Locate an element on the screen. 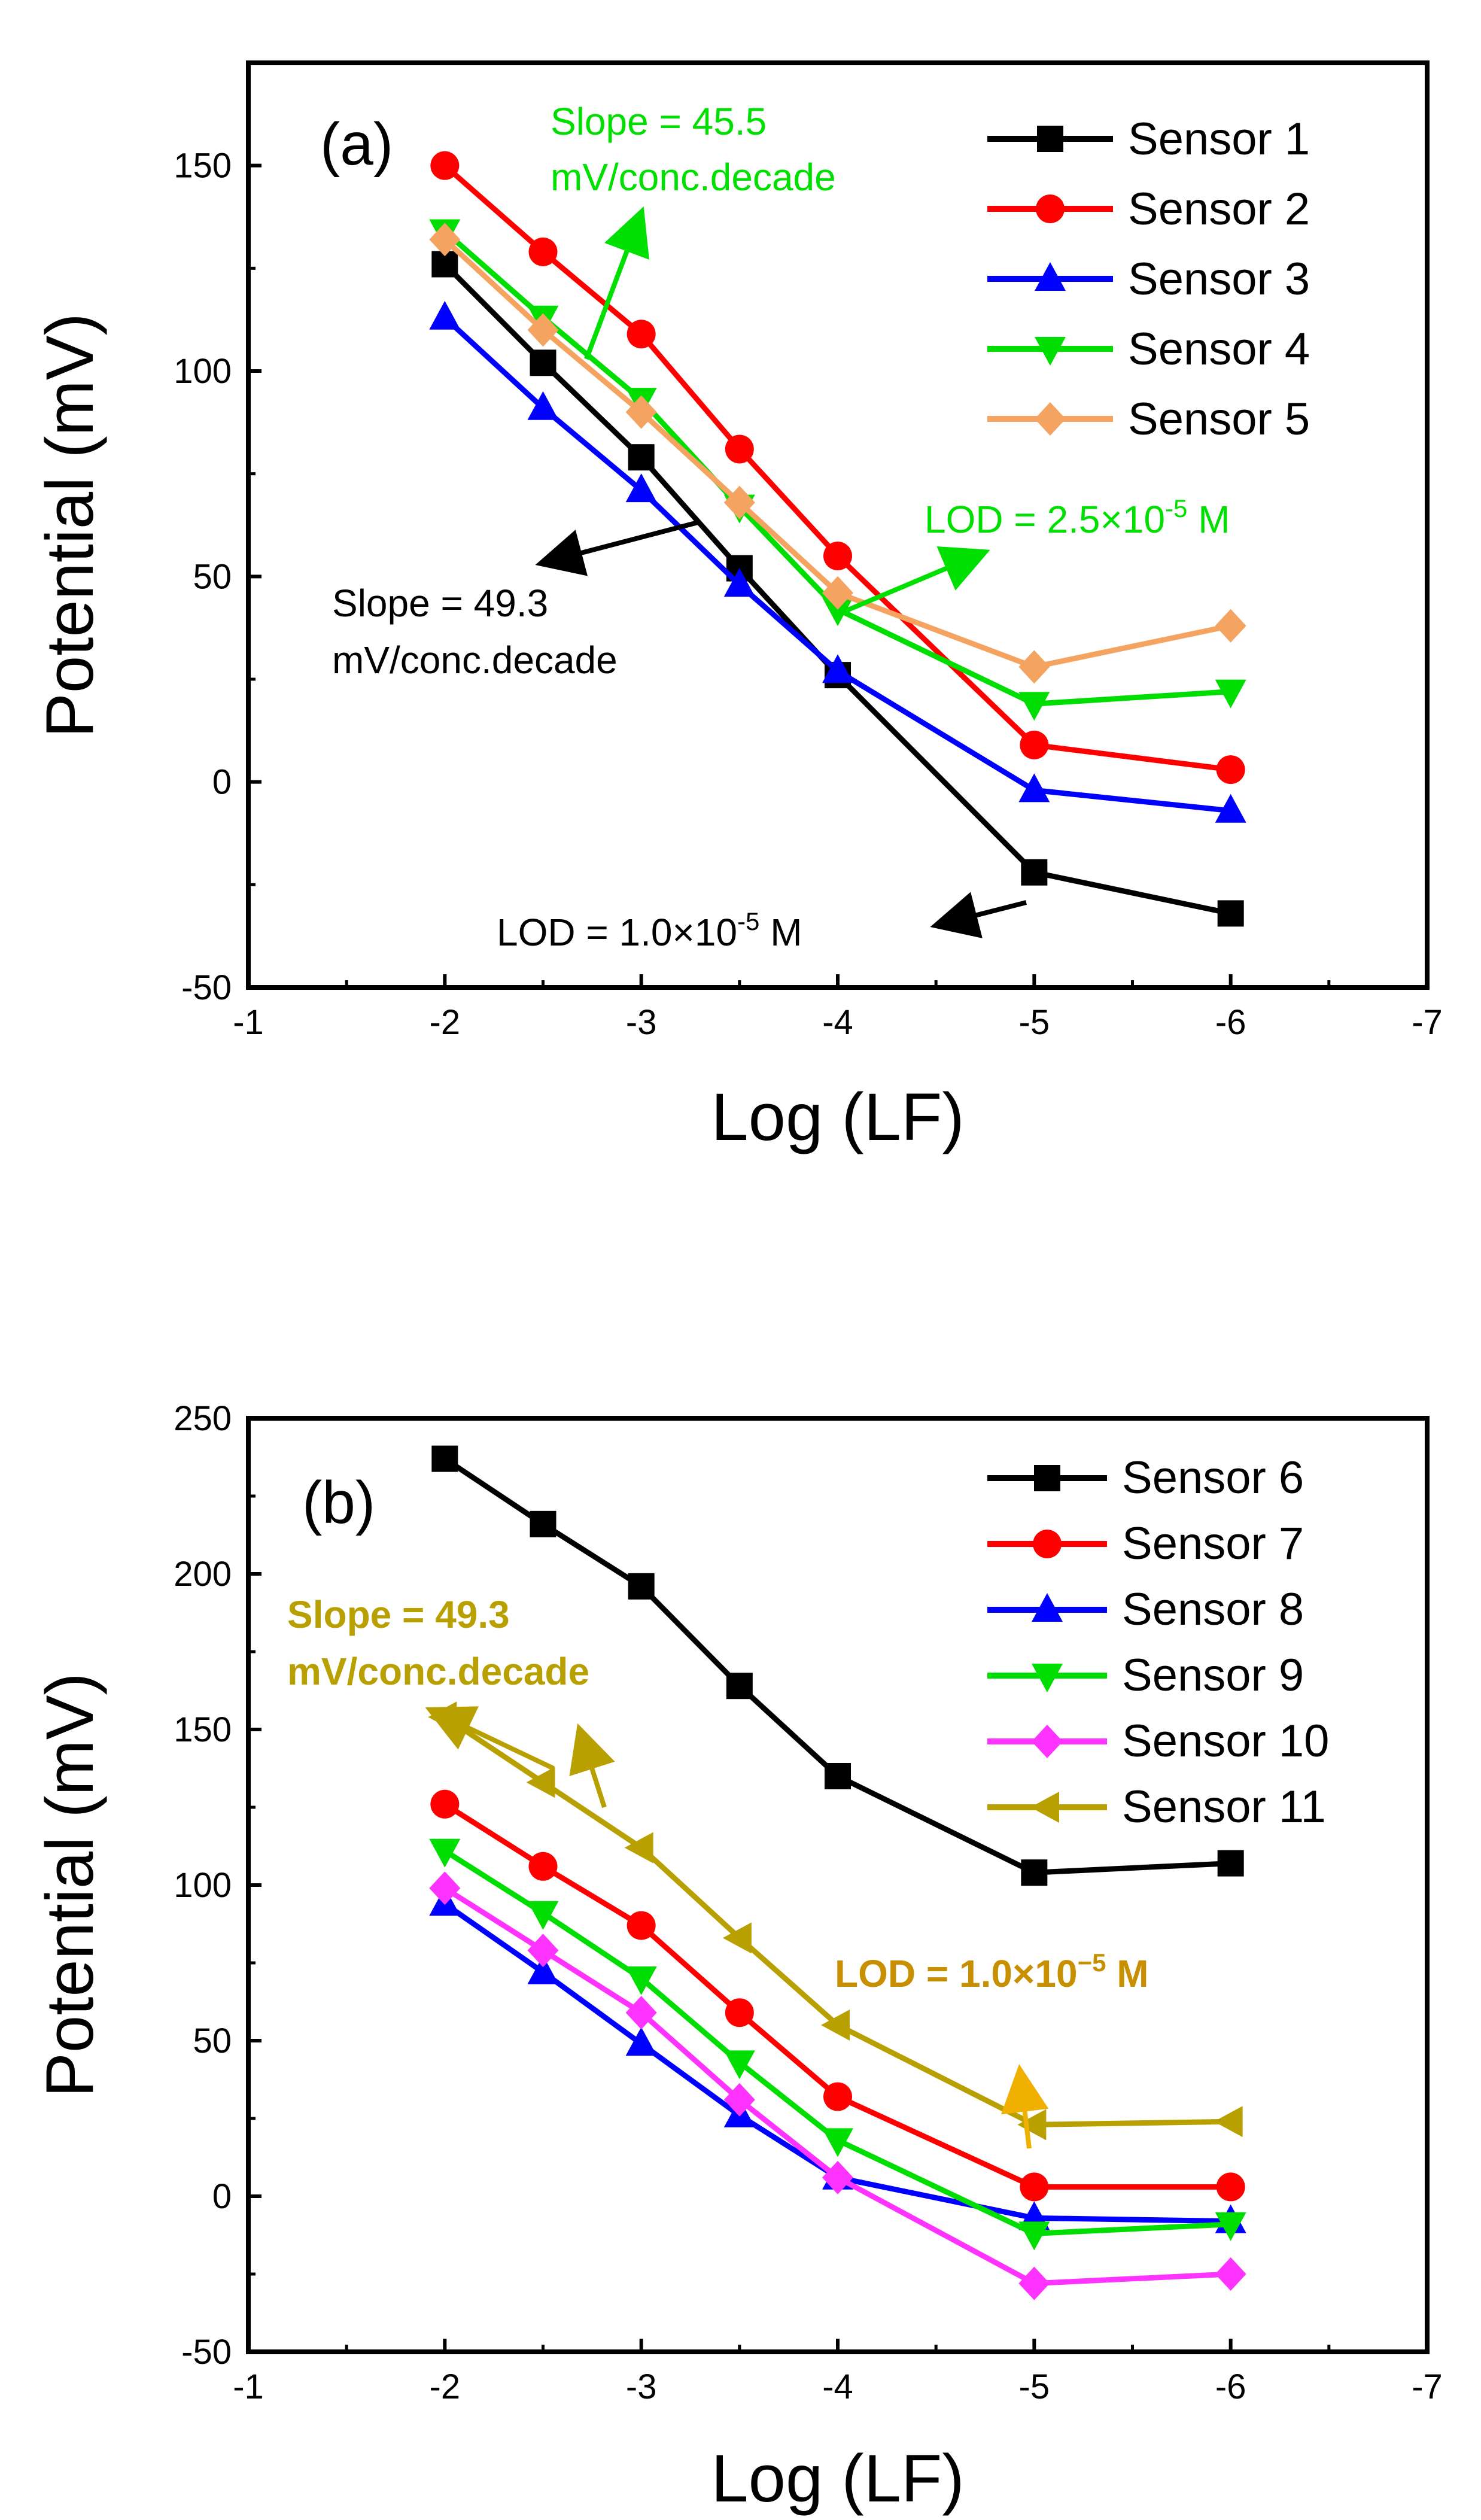 This screenshot has height=2520, width=1481. panel-a-x-axis-title: Log (LF) is located at coordinates (837, 1117).